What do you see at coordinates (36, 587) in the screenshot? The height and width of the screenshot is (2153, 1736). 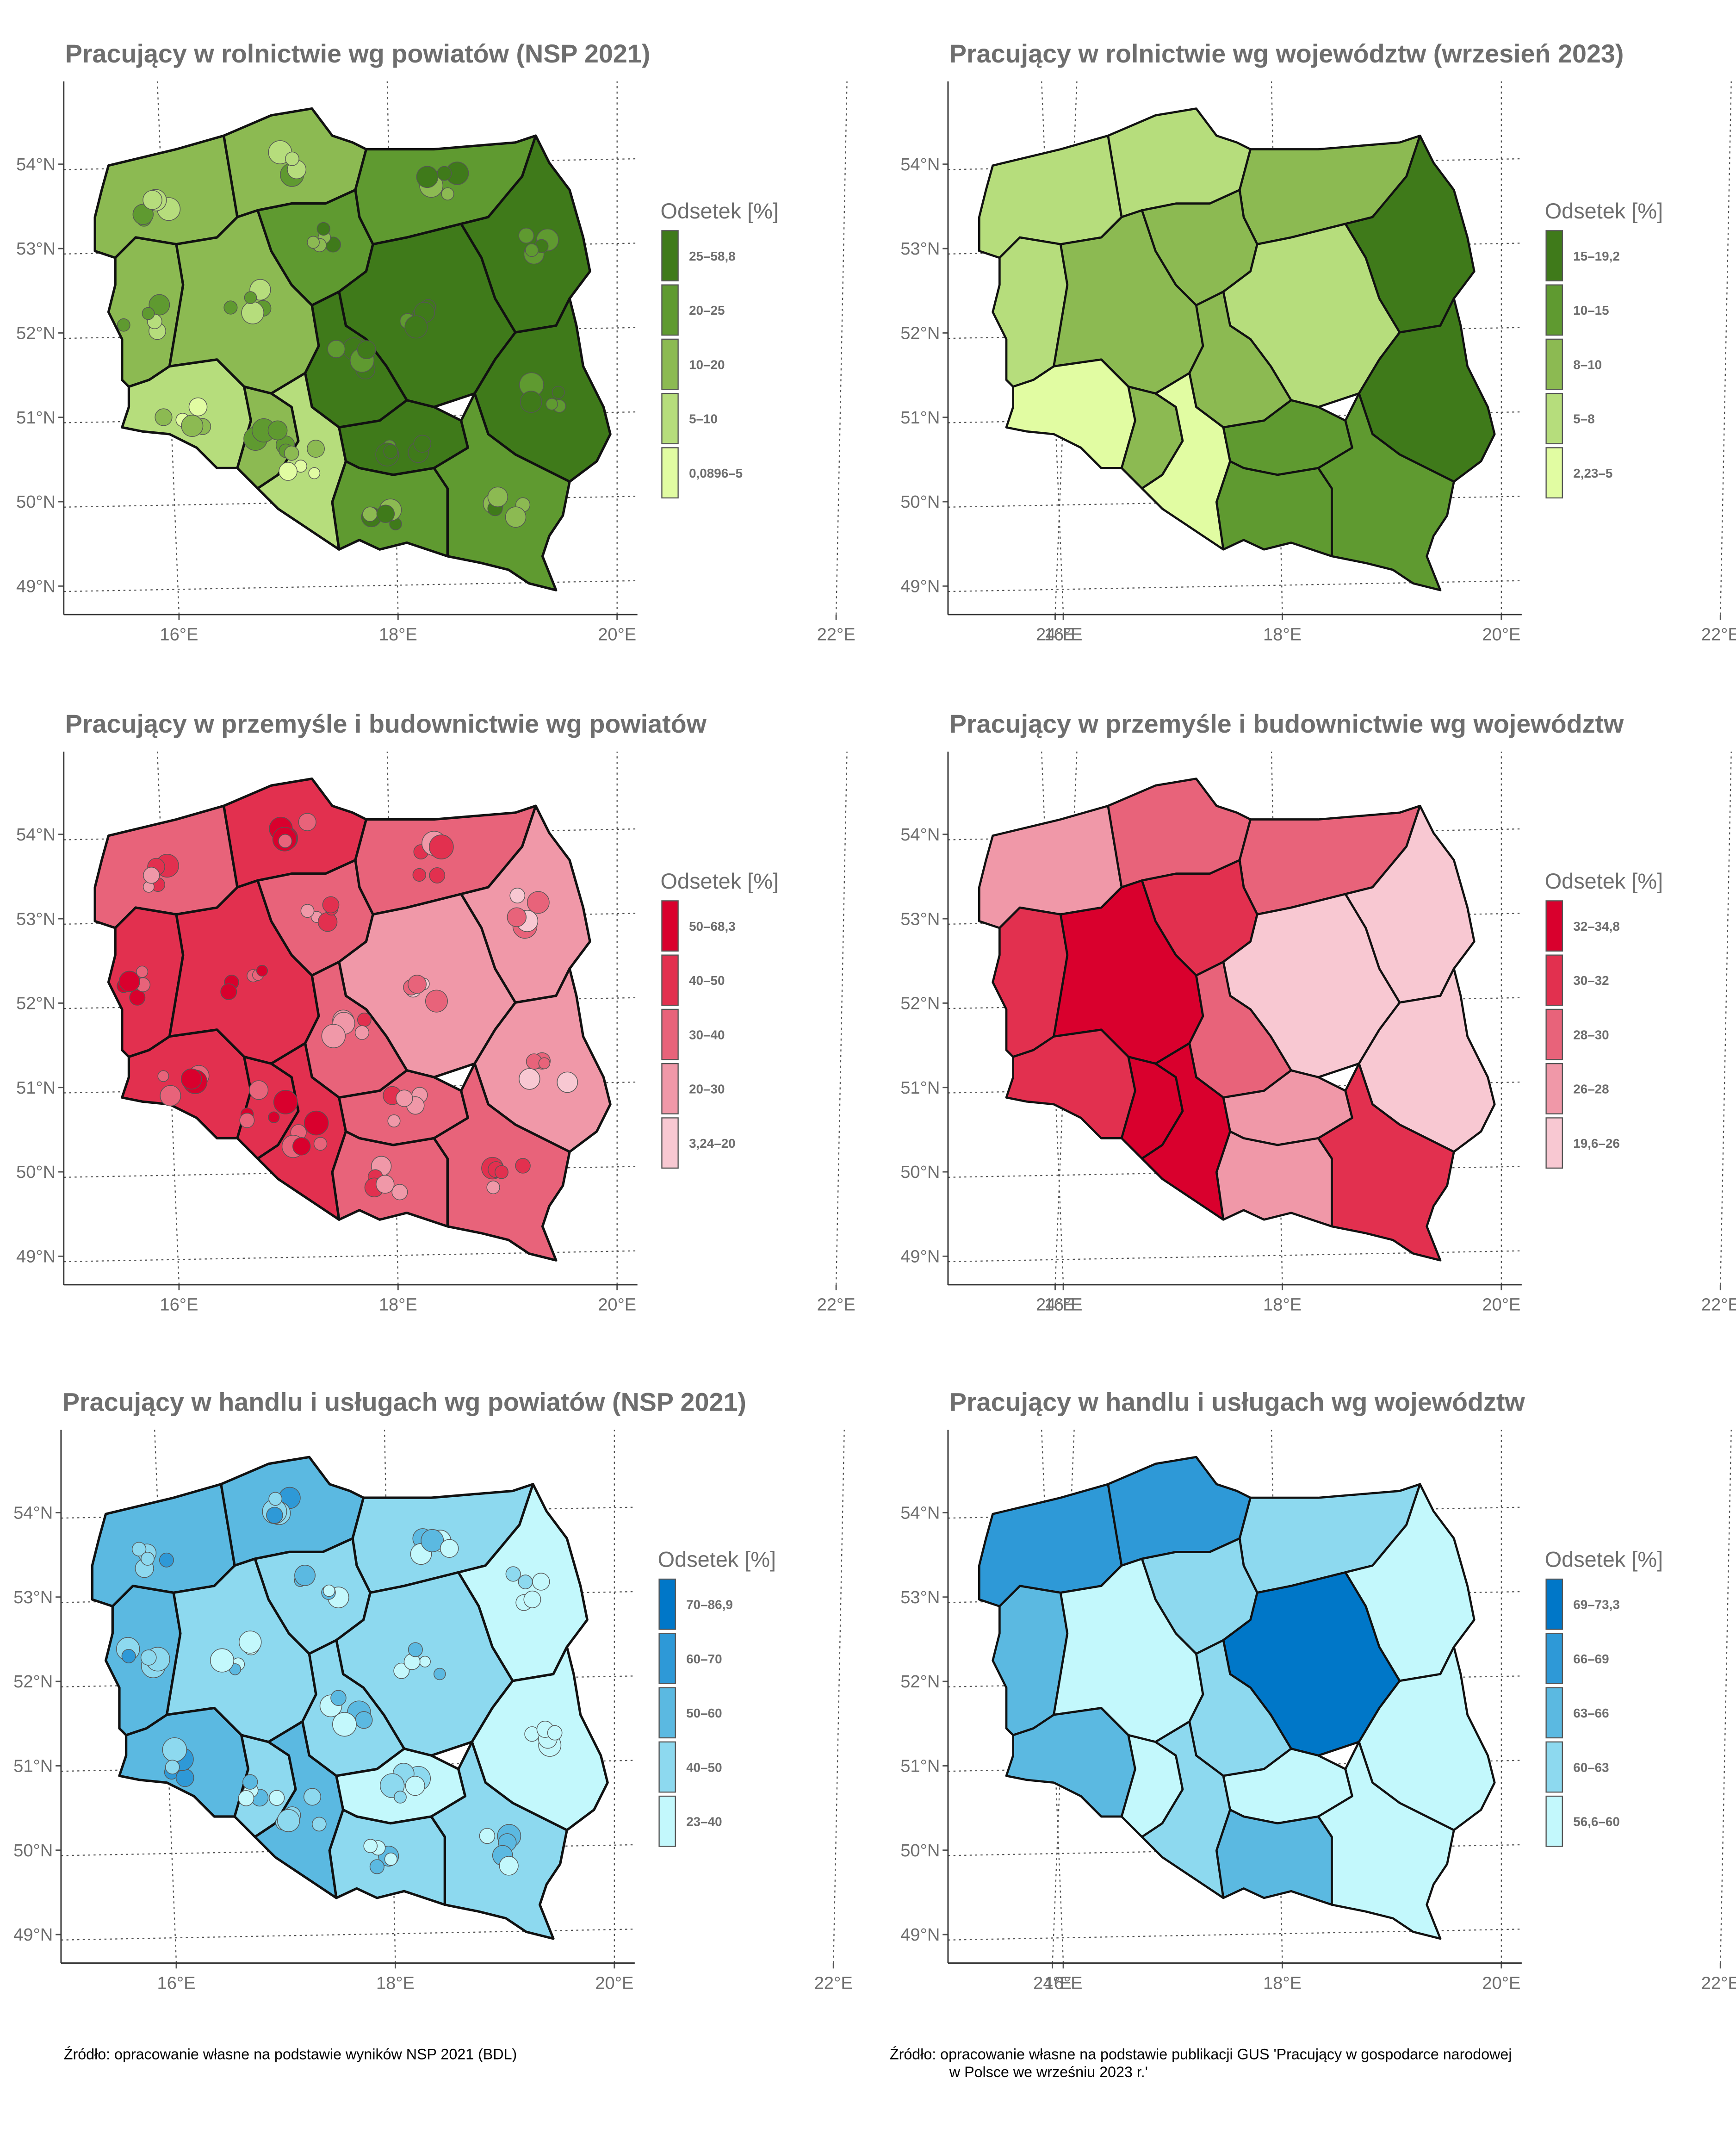 I see `lat-tick-label: 49°N` at bounding box center [36, 587].